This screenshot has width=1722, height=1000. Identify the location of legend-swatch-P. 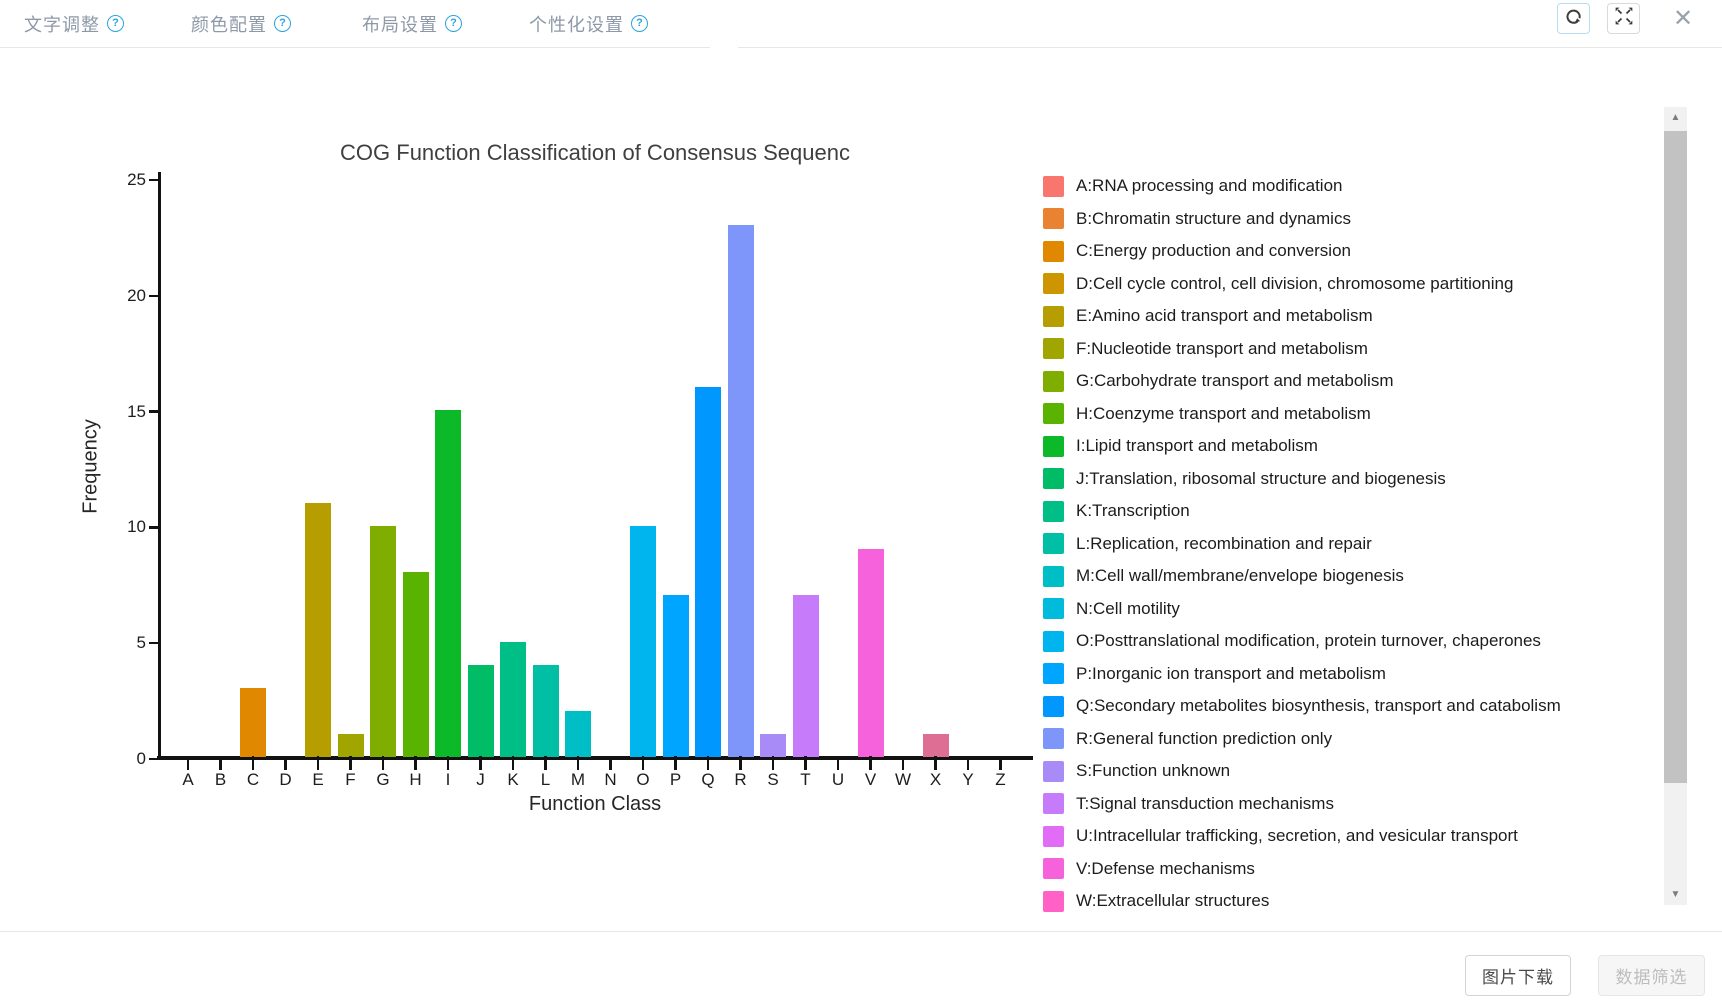
(1053, 673).